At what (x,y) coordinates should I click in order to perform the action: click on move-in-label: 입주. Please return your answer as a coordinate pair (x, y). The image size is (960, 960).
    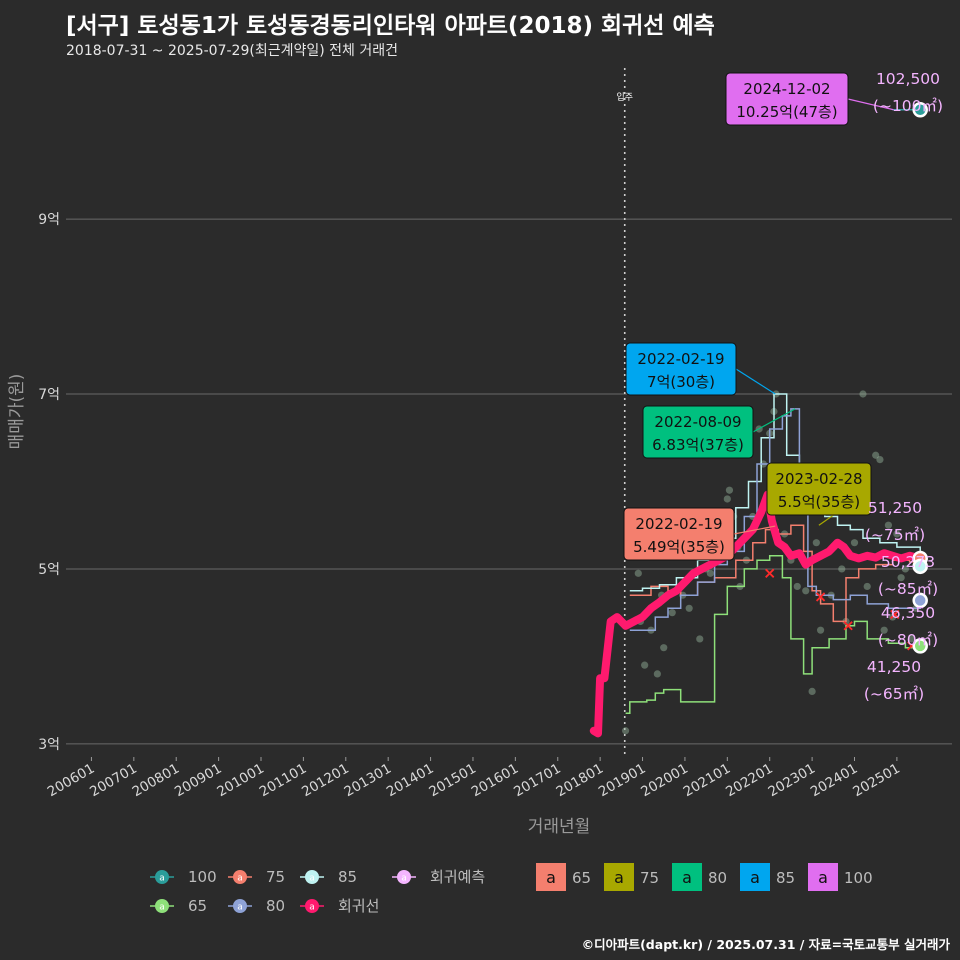
    Looking at the image, I should click on (624, 97).